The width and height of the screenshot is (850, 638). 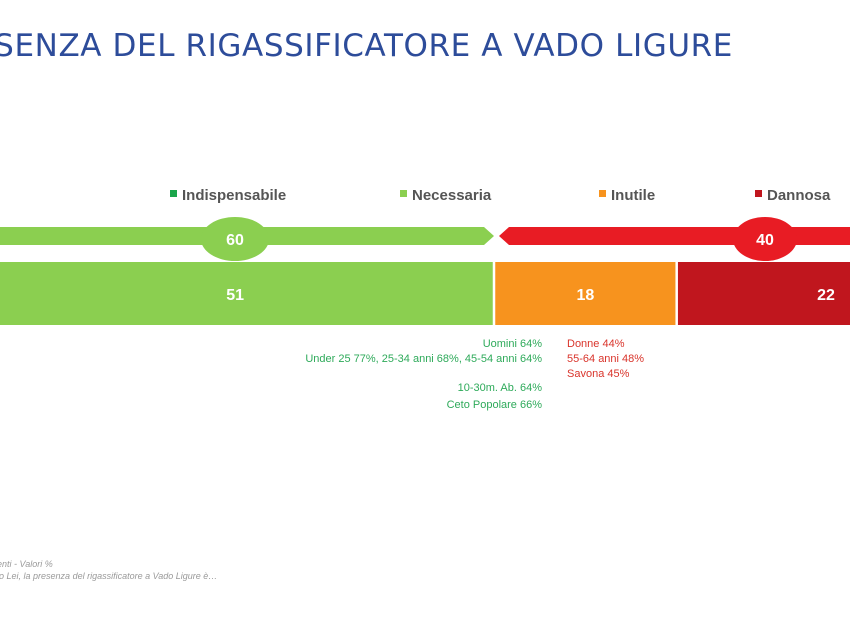 What do you see at coordinates (495, 405) in the screenshot?
I see `annotation-positive: Ceto Popolare 66%` at bounding box center [495, 405].